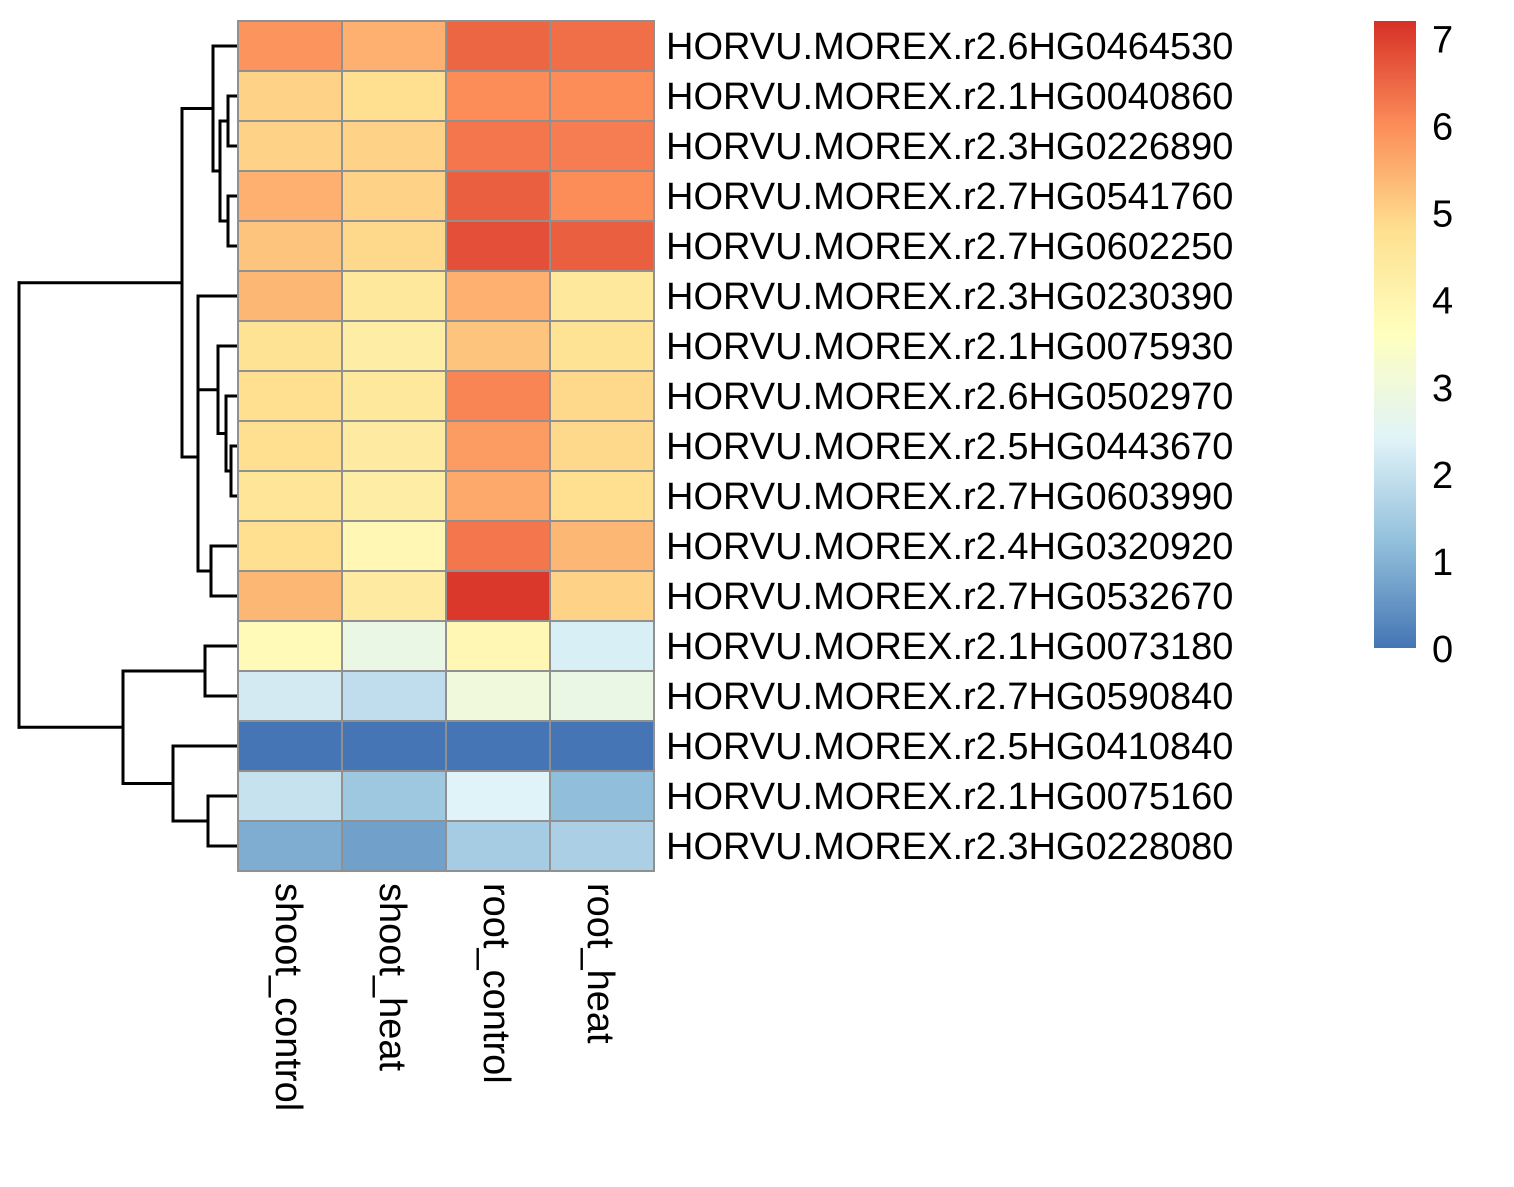 The height and width of the screenshot is (1187, 1514). Describe the element at coordinates (600, 963) in the screenshot. I see `column-label: root_heat` at that location.